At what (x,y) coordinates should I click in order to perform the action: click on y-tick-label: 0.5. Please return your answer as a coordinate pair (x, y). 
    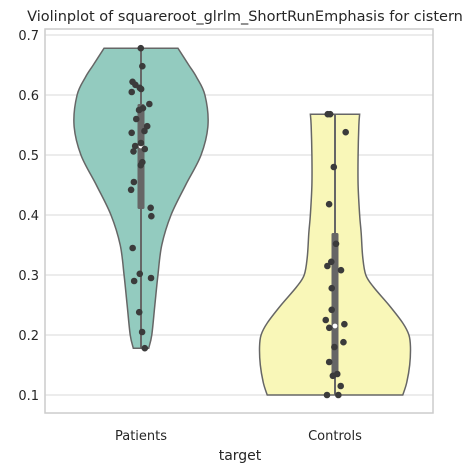
    Looking at the image, I should click on (28, 156).